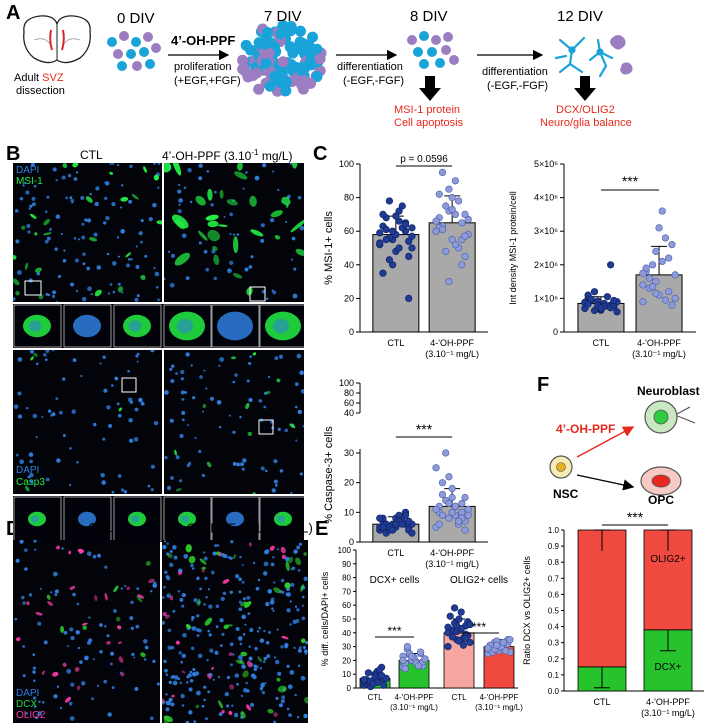  I want to click on micrograph-msi1-ctl: DAPI MSI-1, so click(87, 232).